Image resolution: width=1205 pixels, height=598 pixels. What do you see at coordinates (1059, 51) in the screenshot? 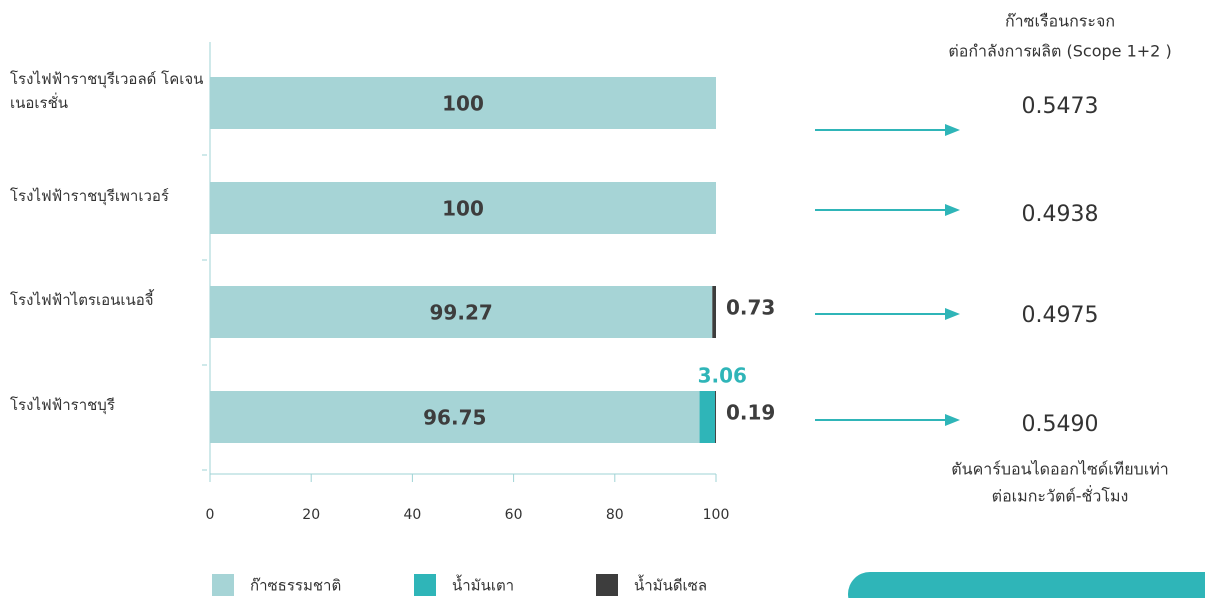
I see `panel-title: ต่อกำลังการผลิต (Scope 1+2 )` at bounding box center [1059, 51].